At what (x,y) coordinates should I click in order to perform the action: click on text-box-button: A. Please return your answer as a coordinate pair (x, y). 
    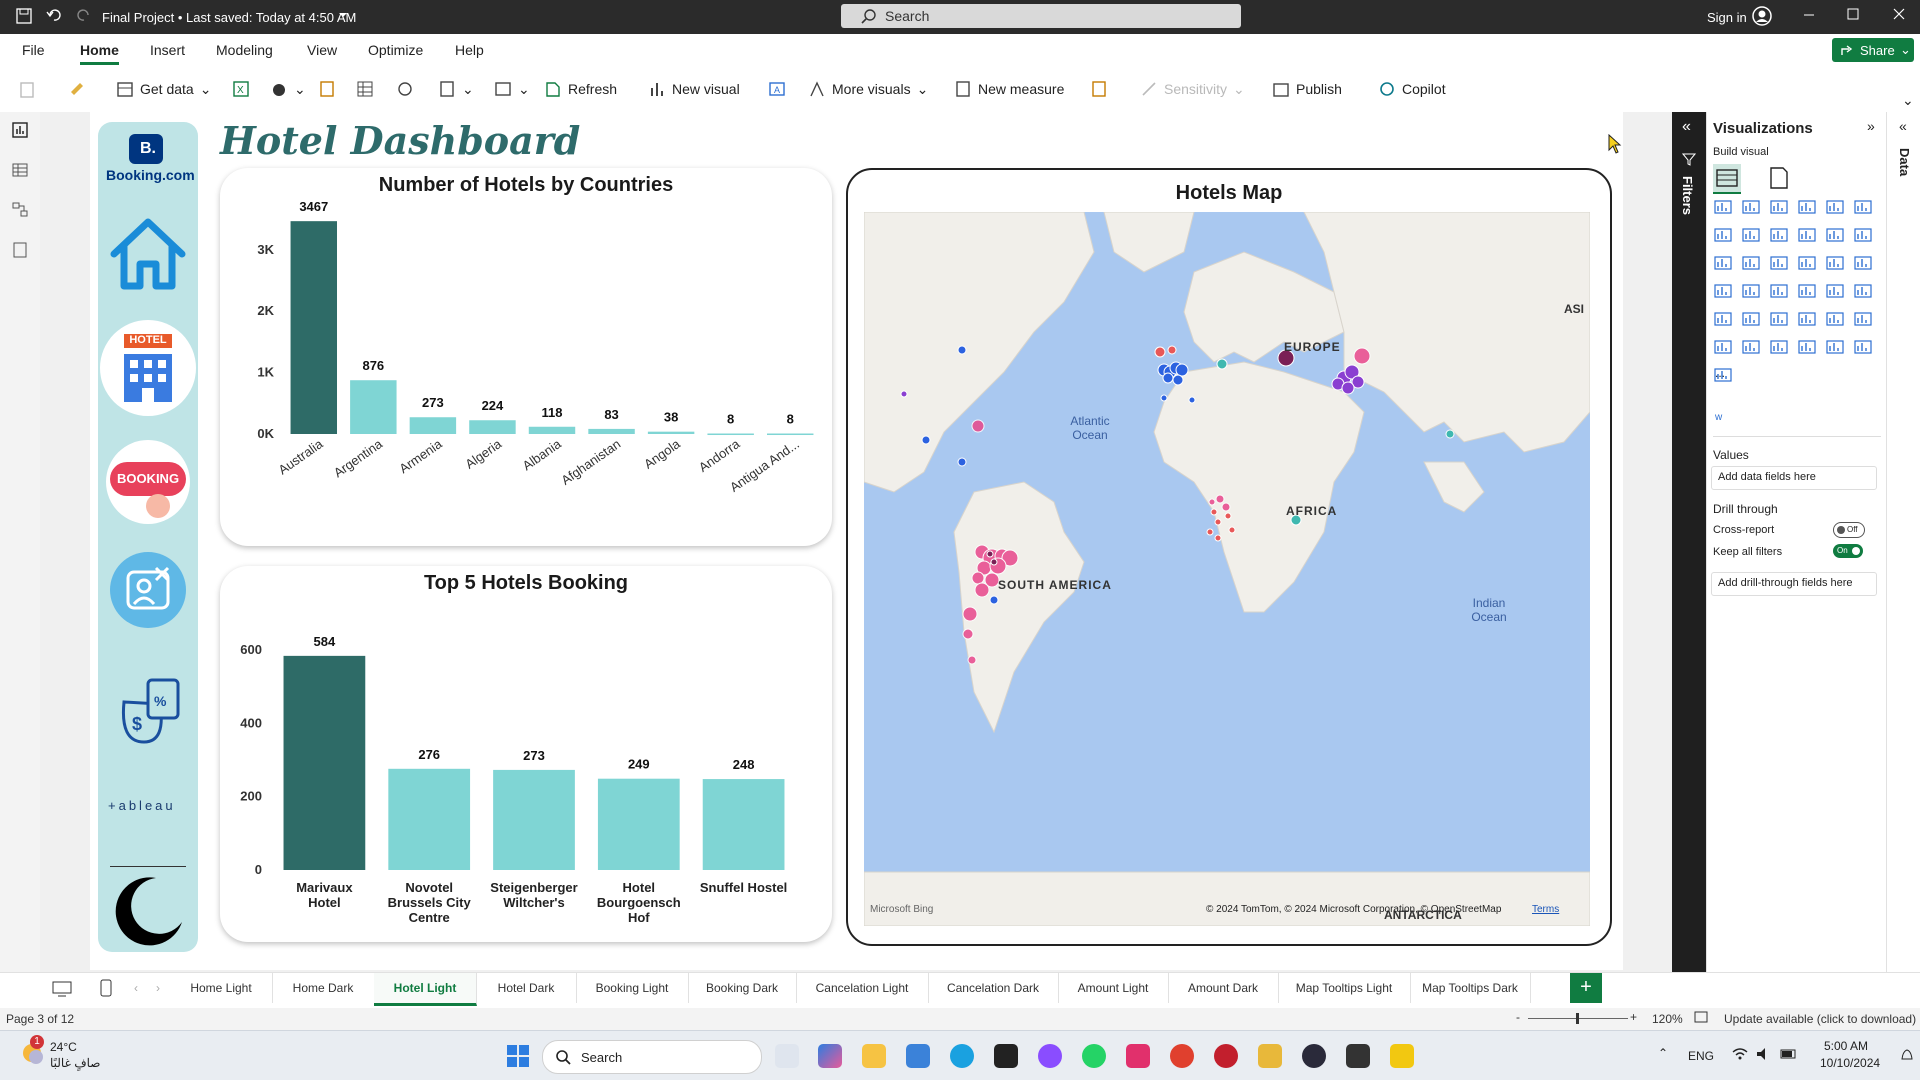
    Looking at the image, I should click on (777, 89).